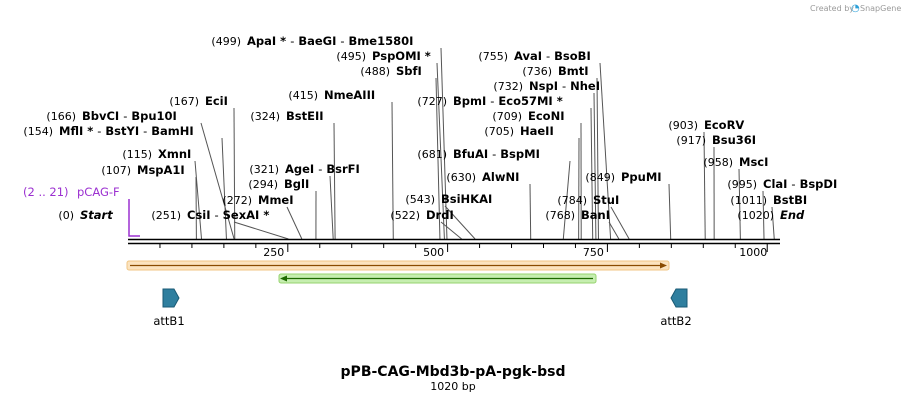 The image size is (908, 402). I want to click on enzyme-name: StuI, so click(606, 200).